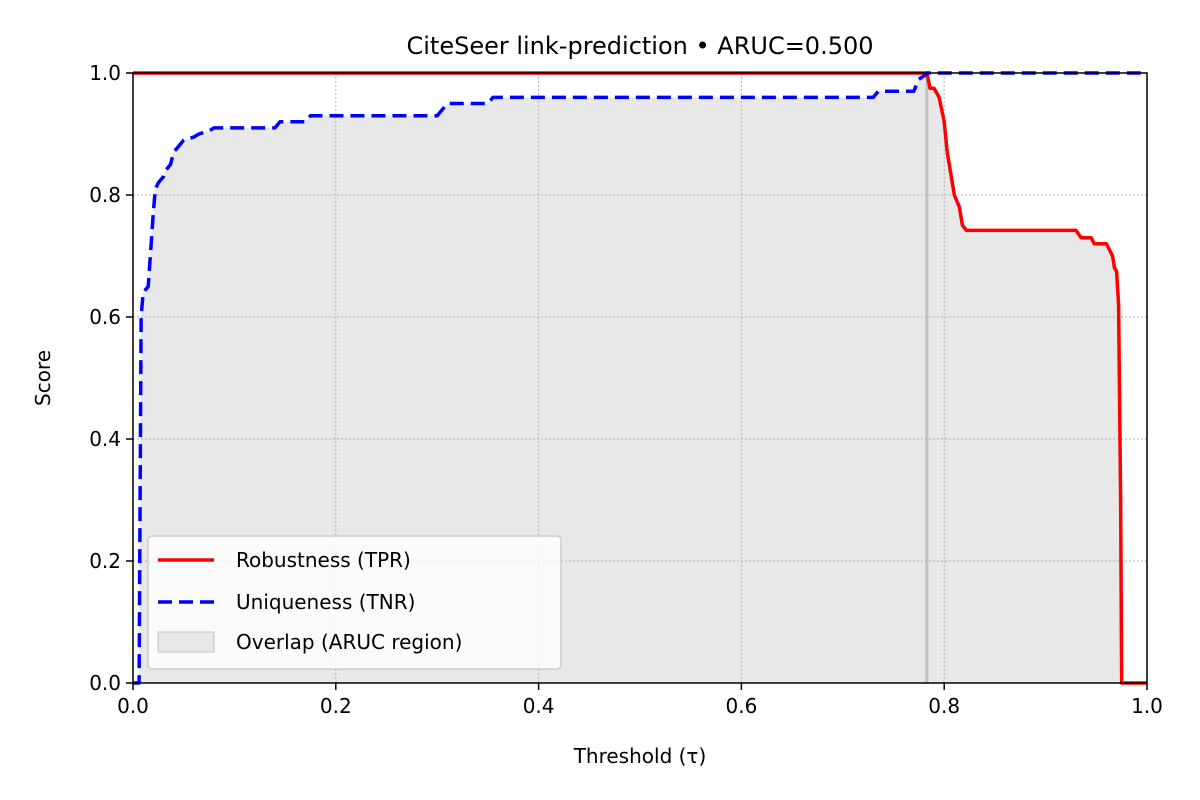 This screenshot has height=800, width=1200. What do you see at coordinates (944, 706) in the screenshot?
I see `x-tick-label: 0.8` at bounding box center [944, 706].